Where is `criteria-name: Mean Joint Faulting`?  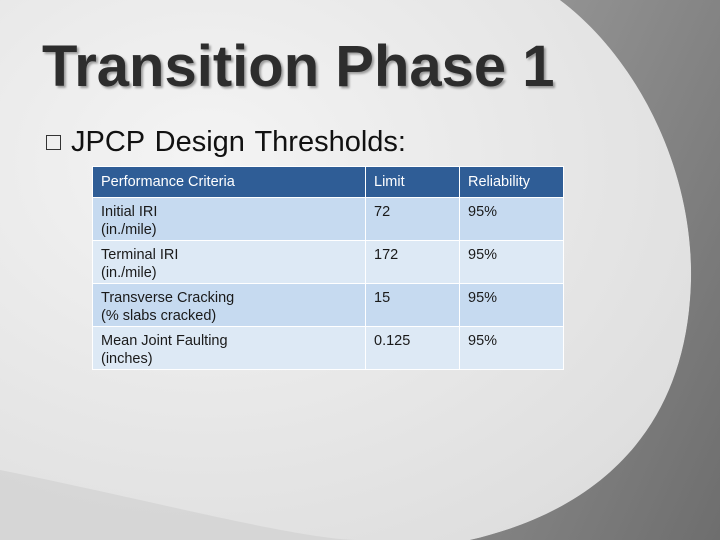 criteria-name: Mean Joint Faulting is located at coordinates (164, 341).